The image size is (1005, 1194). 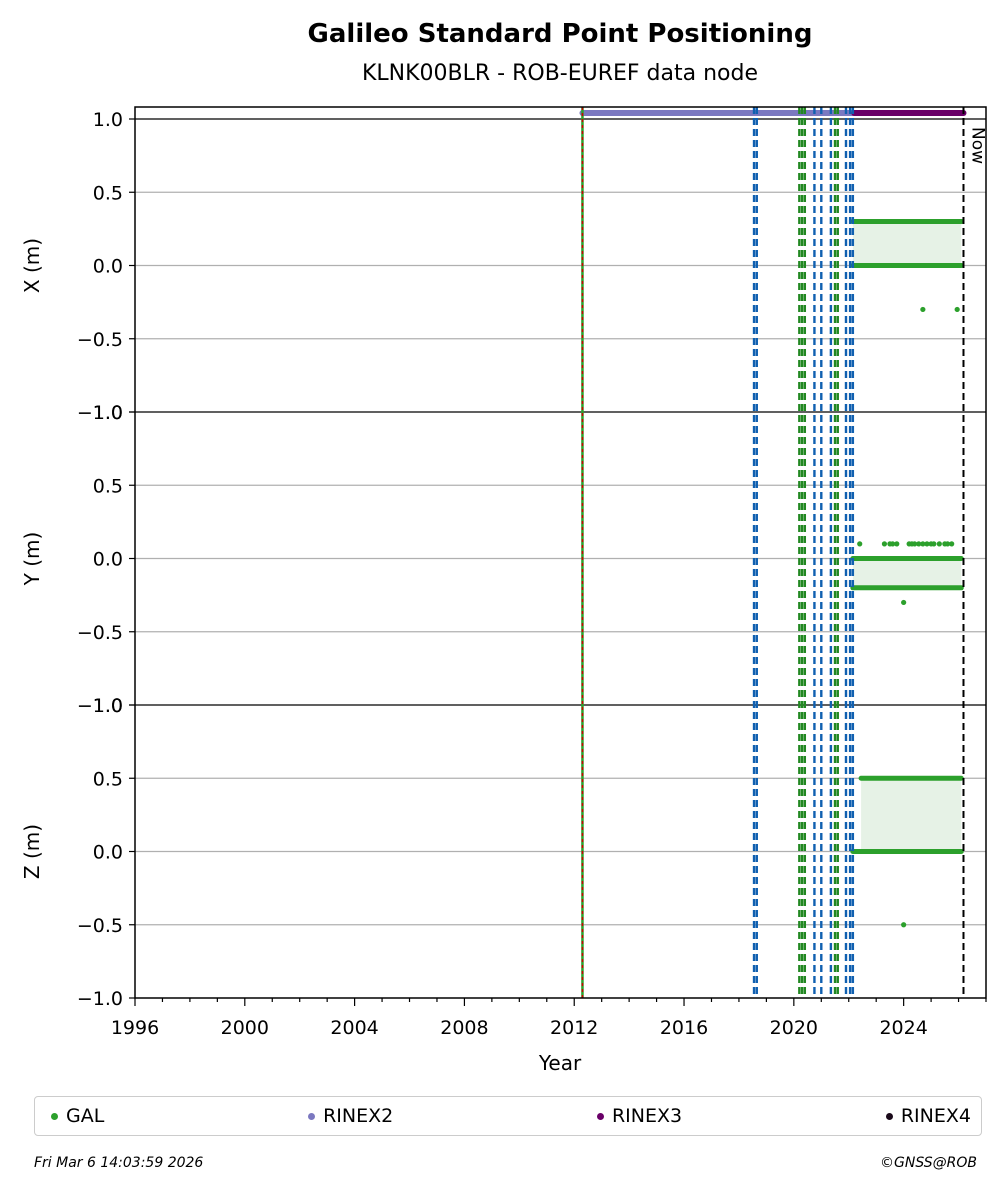 What do you see at coordinates (560, 1063) in the screenshot?
I see `x-axis-label: Year` at bounding box center [560, 1063].